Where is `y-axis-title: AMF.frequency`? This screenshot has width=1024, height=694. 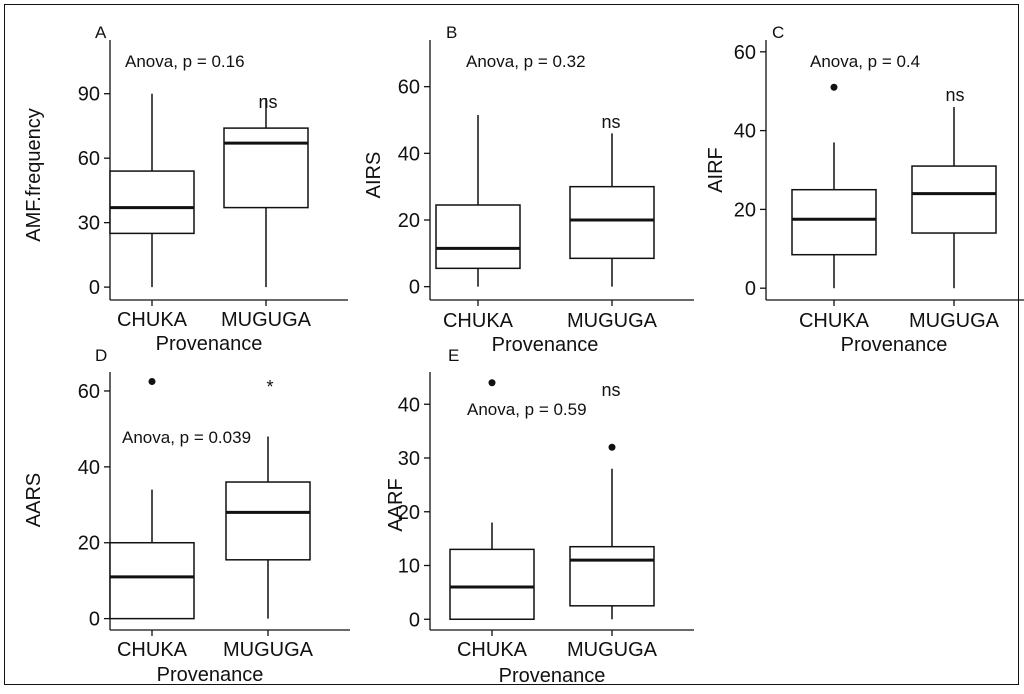
y-axis-title: AMF.frequency is located at coordinates (34, 174).